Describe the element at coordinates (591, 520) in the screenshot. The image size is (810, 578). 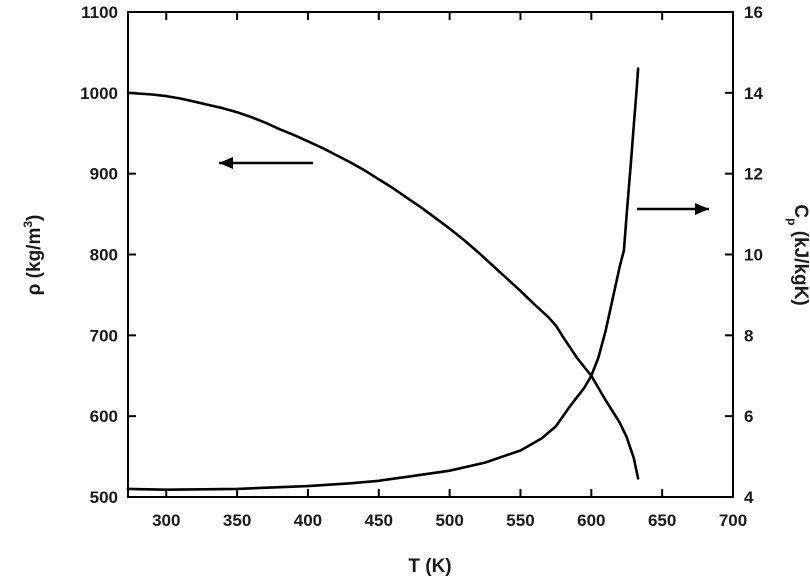
I see `x-tick-label: 600` at that location.